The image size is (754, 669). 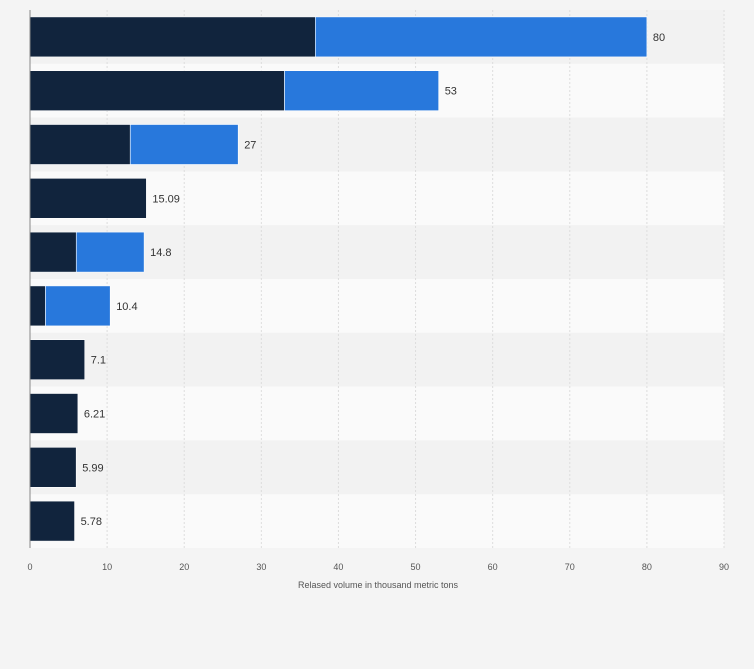 What do you see at coordinates (416, 567) in the screenshot?
I see `x-tick-label: 50` at bounding box center [416, 567].